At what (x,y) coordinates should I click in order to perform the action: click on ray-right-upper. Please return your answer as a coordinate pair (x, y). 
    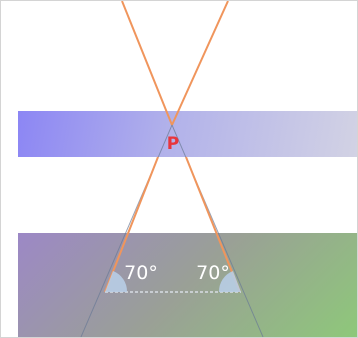
    Looking at the image, I should click on (200, 63).